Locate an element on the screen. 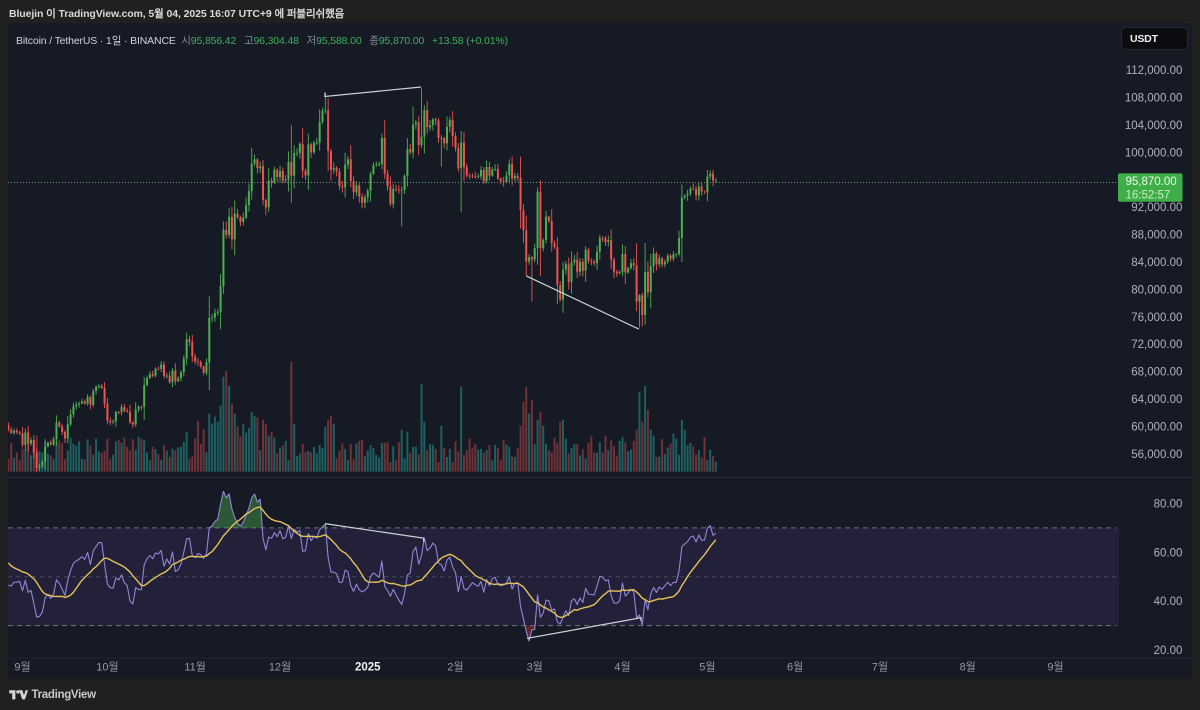  svg-text: 76,000.00 is located at coordinates (1156, 318).